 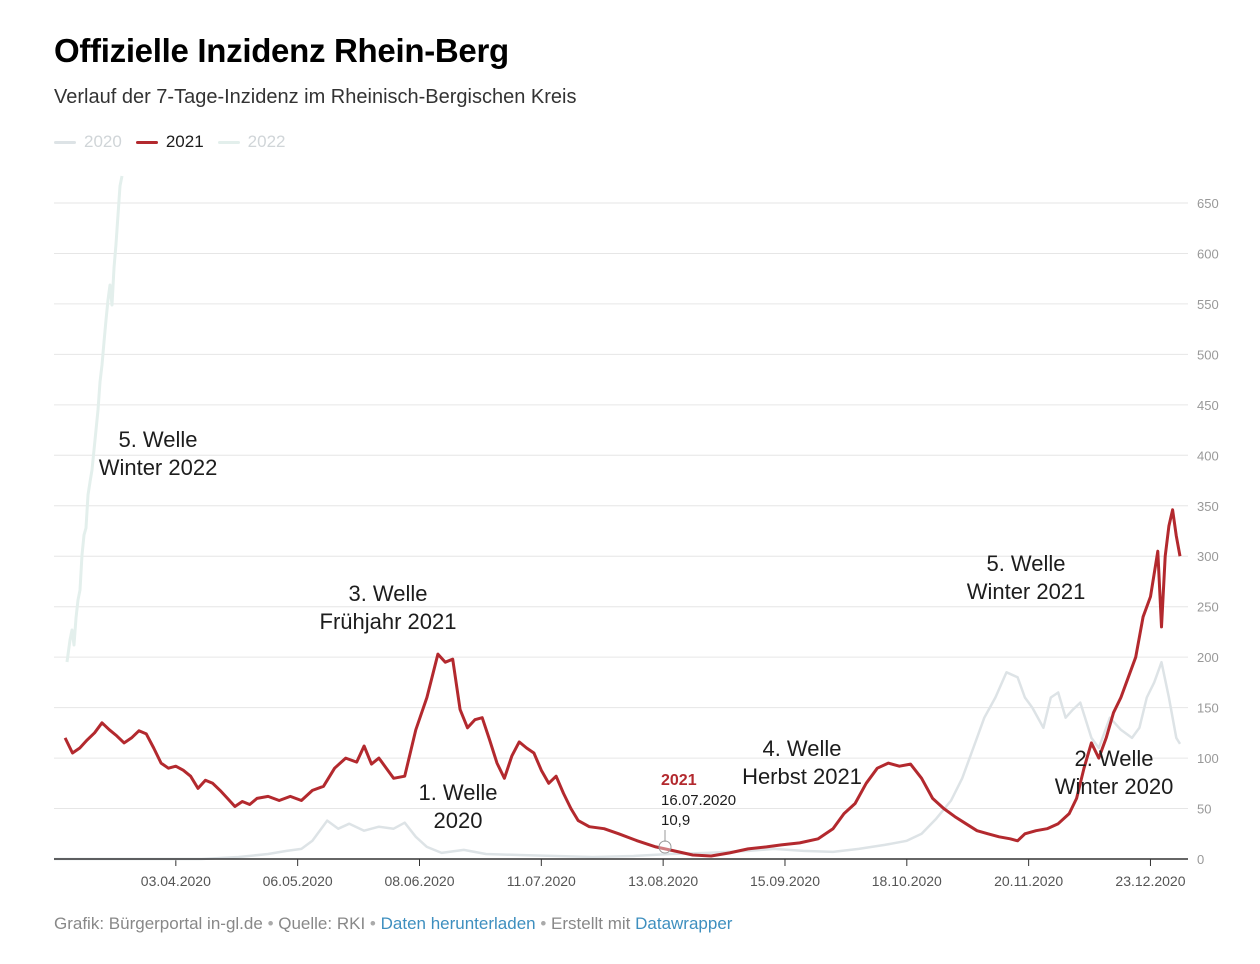 What do you see at coordinates (1208, 304) in the screenshot?
I see `y-tick-label: 550` at bounding box center [1208, 304].